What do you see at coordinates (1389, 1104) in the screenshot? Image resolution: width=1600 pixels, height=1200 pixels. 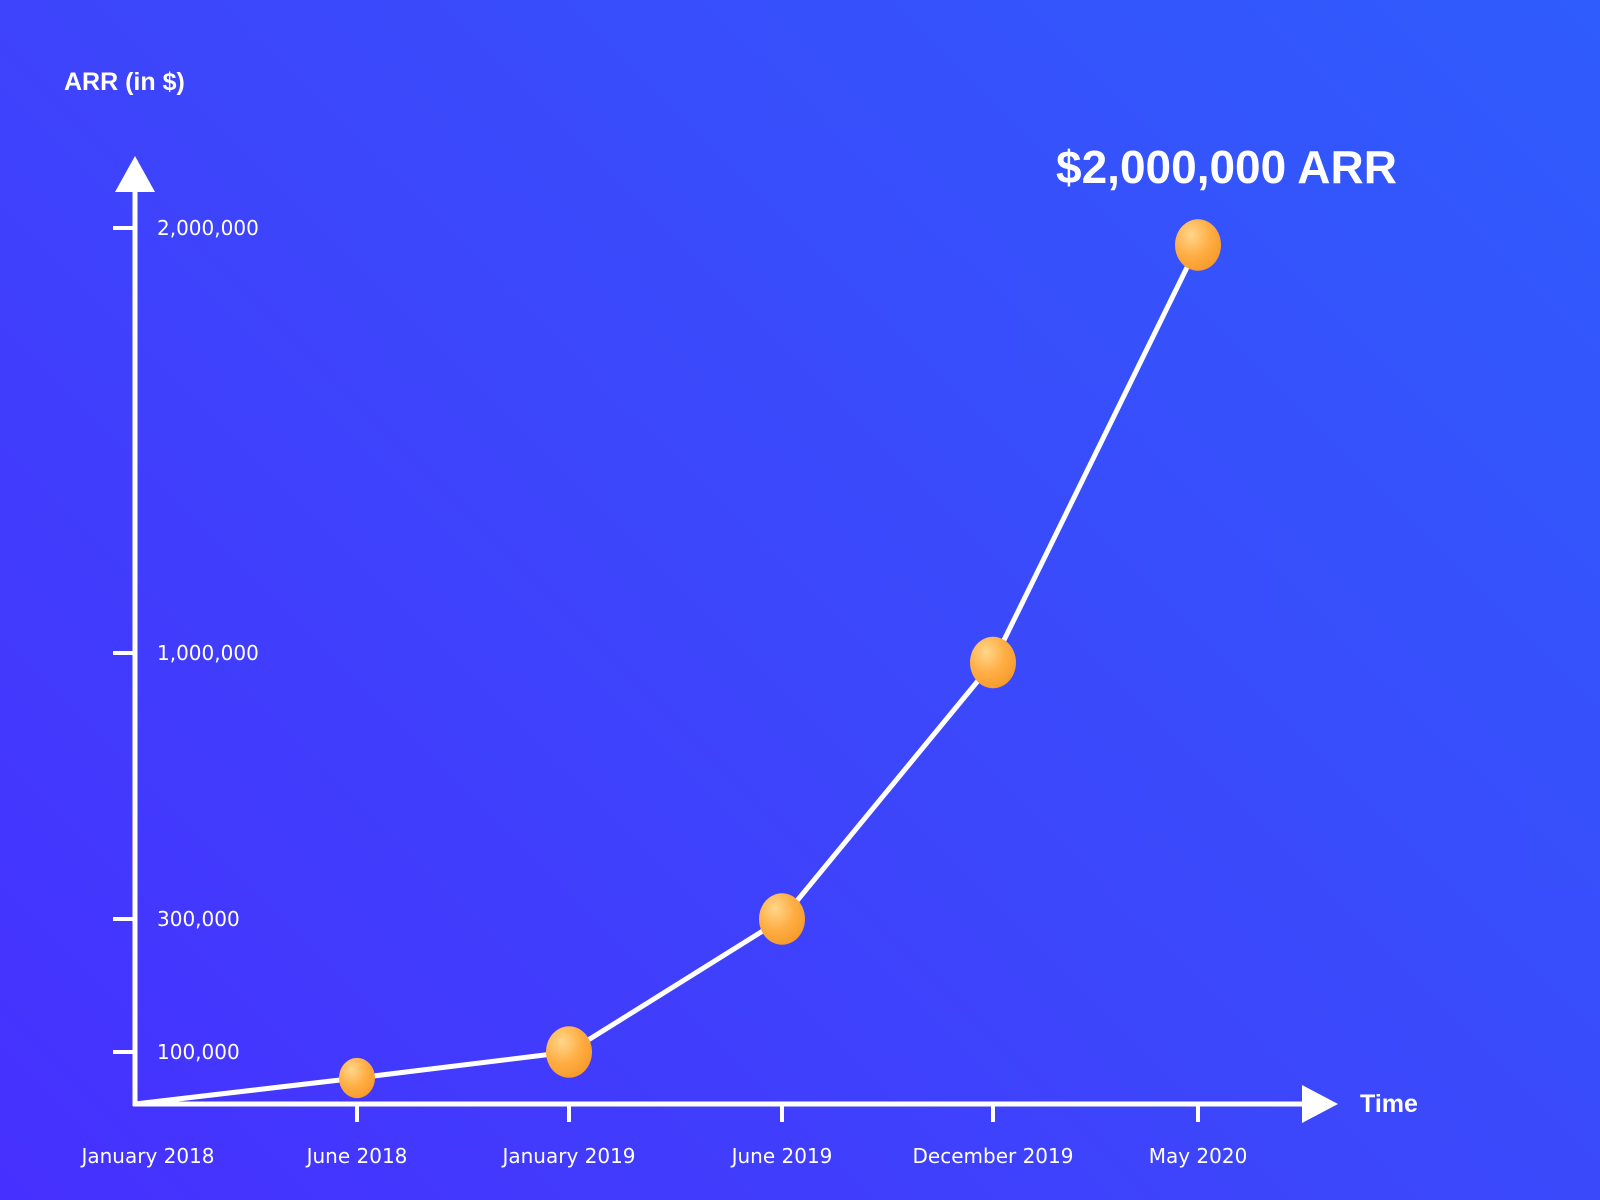 I see `x-axis-title: Time` at bounding box center [1389, 1104].